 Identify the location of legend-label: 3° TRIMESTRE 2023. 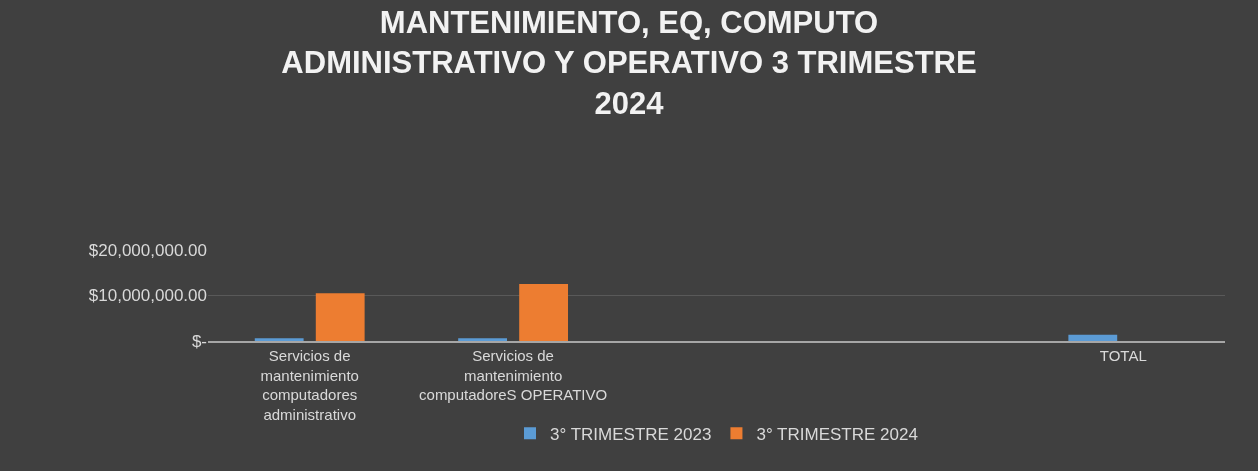
(631, 434).